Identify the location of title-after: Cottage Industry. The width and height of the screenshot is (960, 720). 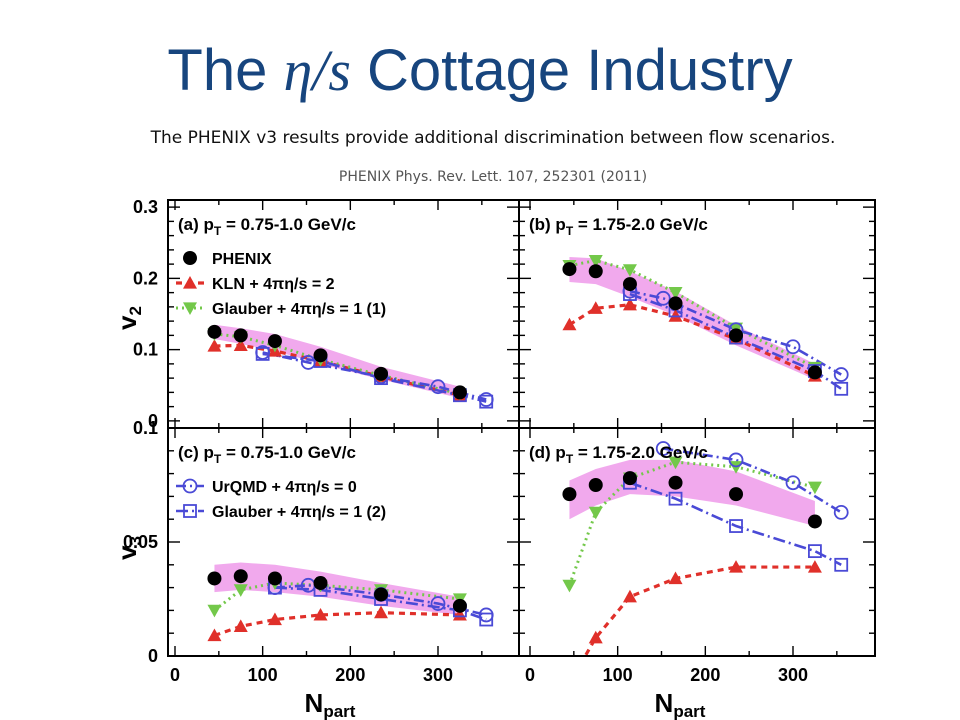
(571, 70).